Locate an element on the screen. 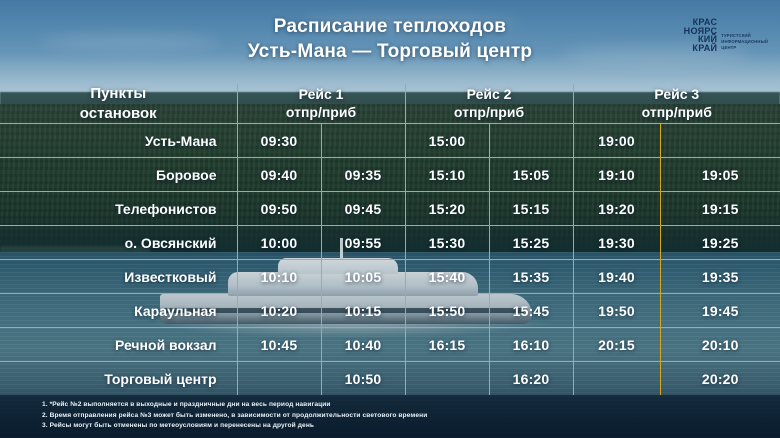 This screenshot has width=780, height=438. trip1-departure: 10:45 is located at coordinates (278, 345).